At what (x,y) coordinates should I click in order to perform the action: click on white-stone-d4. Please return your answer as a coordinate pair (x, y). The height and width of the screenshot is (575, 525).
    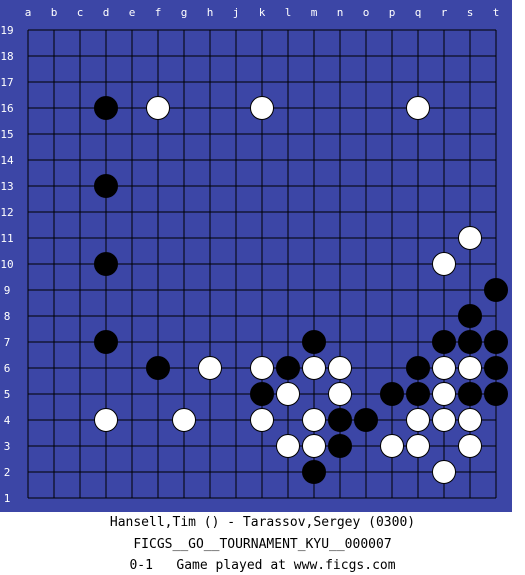
    Looking at the image, I should click on (106, 420).